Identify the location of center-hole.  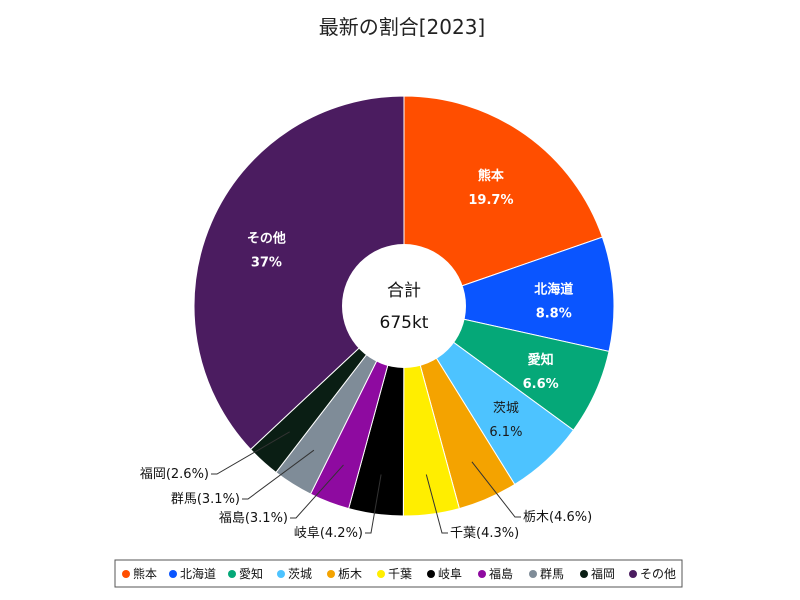
(404, 306).